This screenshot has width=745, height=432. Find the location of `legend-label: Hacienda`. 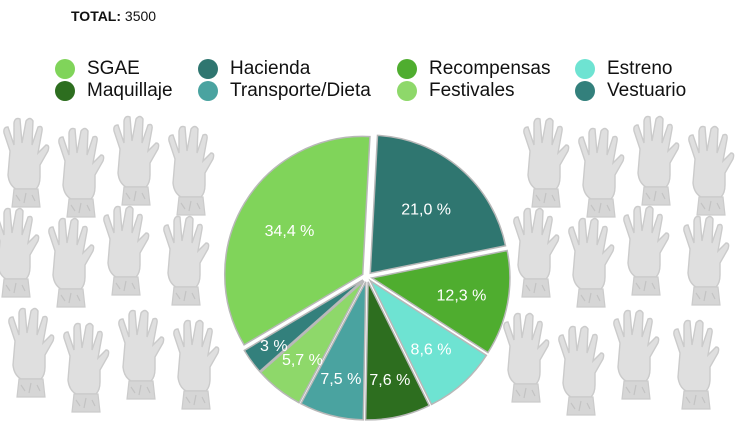

legend-label: Hacienda is located at coordinates (270, 68).